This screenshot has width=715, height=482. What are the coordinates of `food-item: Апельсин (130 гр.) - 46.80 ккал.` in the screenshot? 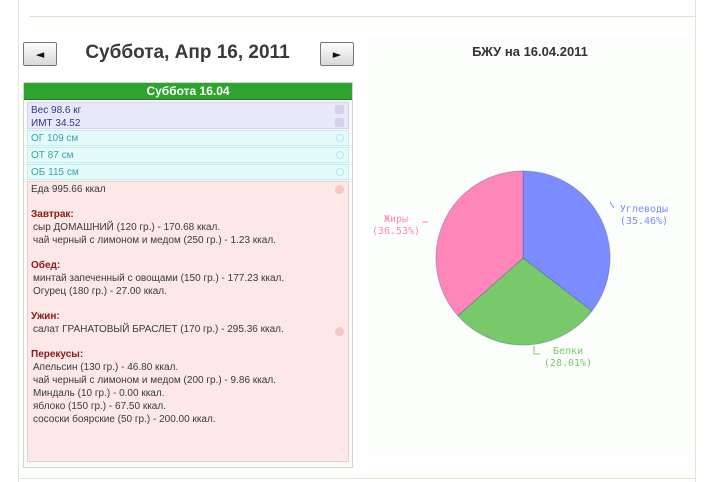 It's located at (106, 367).